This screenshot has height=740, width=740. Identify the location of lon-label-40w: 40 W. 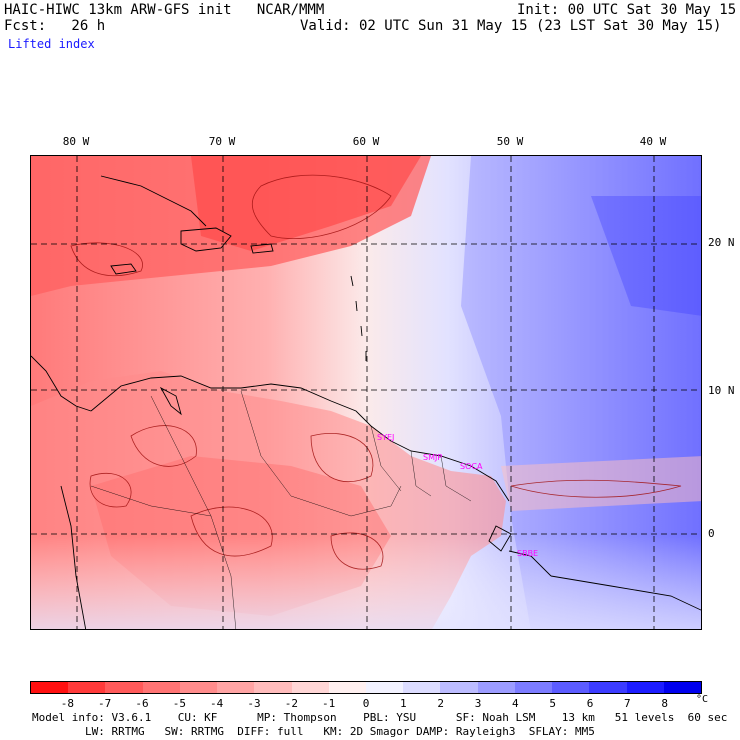
(653, 141).